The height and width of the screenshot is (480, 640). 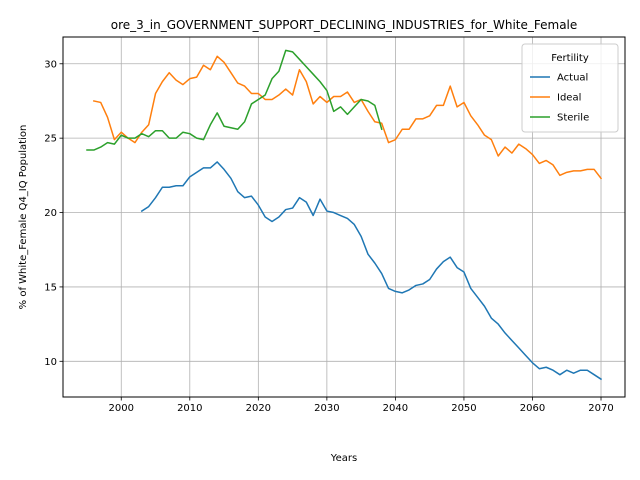 I want to click on x-axis-label: Years, so click(x=343, y=458).